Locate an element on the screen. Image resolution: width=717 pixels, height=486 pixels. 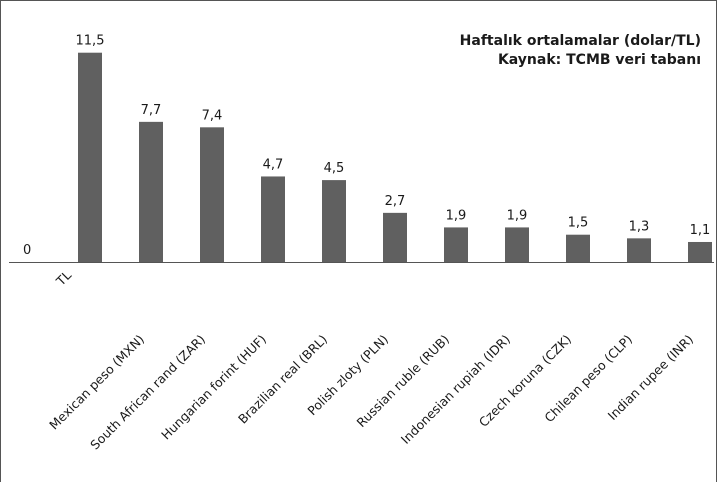
value-label-10: 1,3 is located at coordinates (639, 226).